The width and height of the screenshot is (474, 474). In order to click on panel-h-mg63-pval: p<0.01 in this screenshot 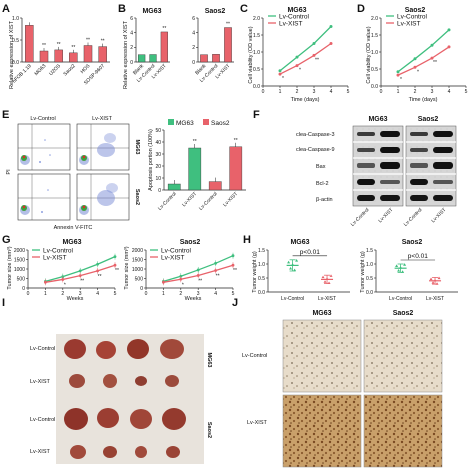, I will do `click(310, 252)`.